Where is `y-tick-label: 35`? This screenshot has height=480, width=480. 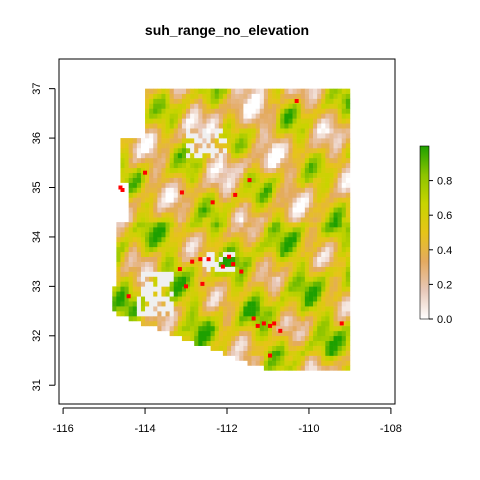
y-tick-label: 35 is located at coordinates (37, 187).